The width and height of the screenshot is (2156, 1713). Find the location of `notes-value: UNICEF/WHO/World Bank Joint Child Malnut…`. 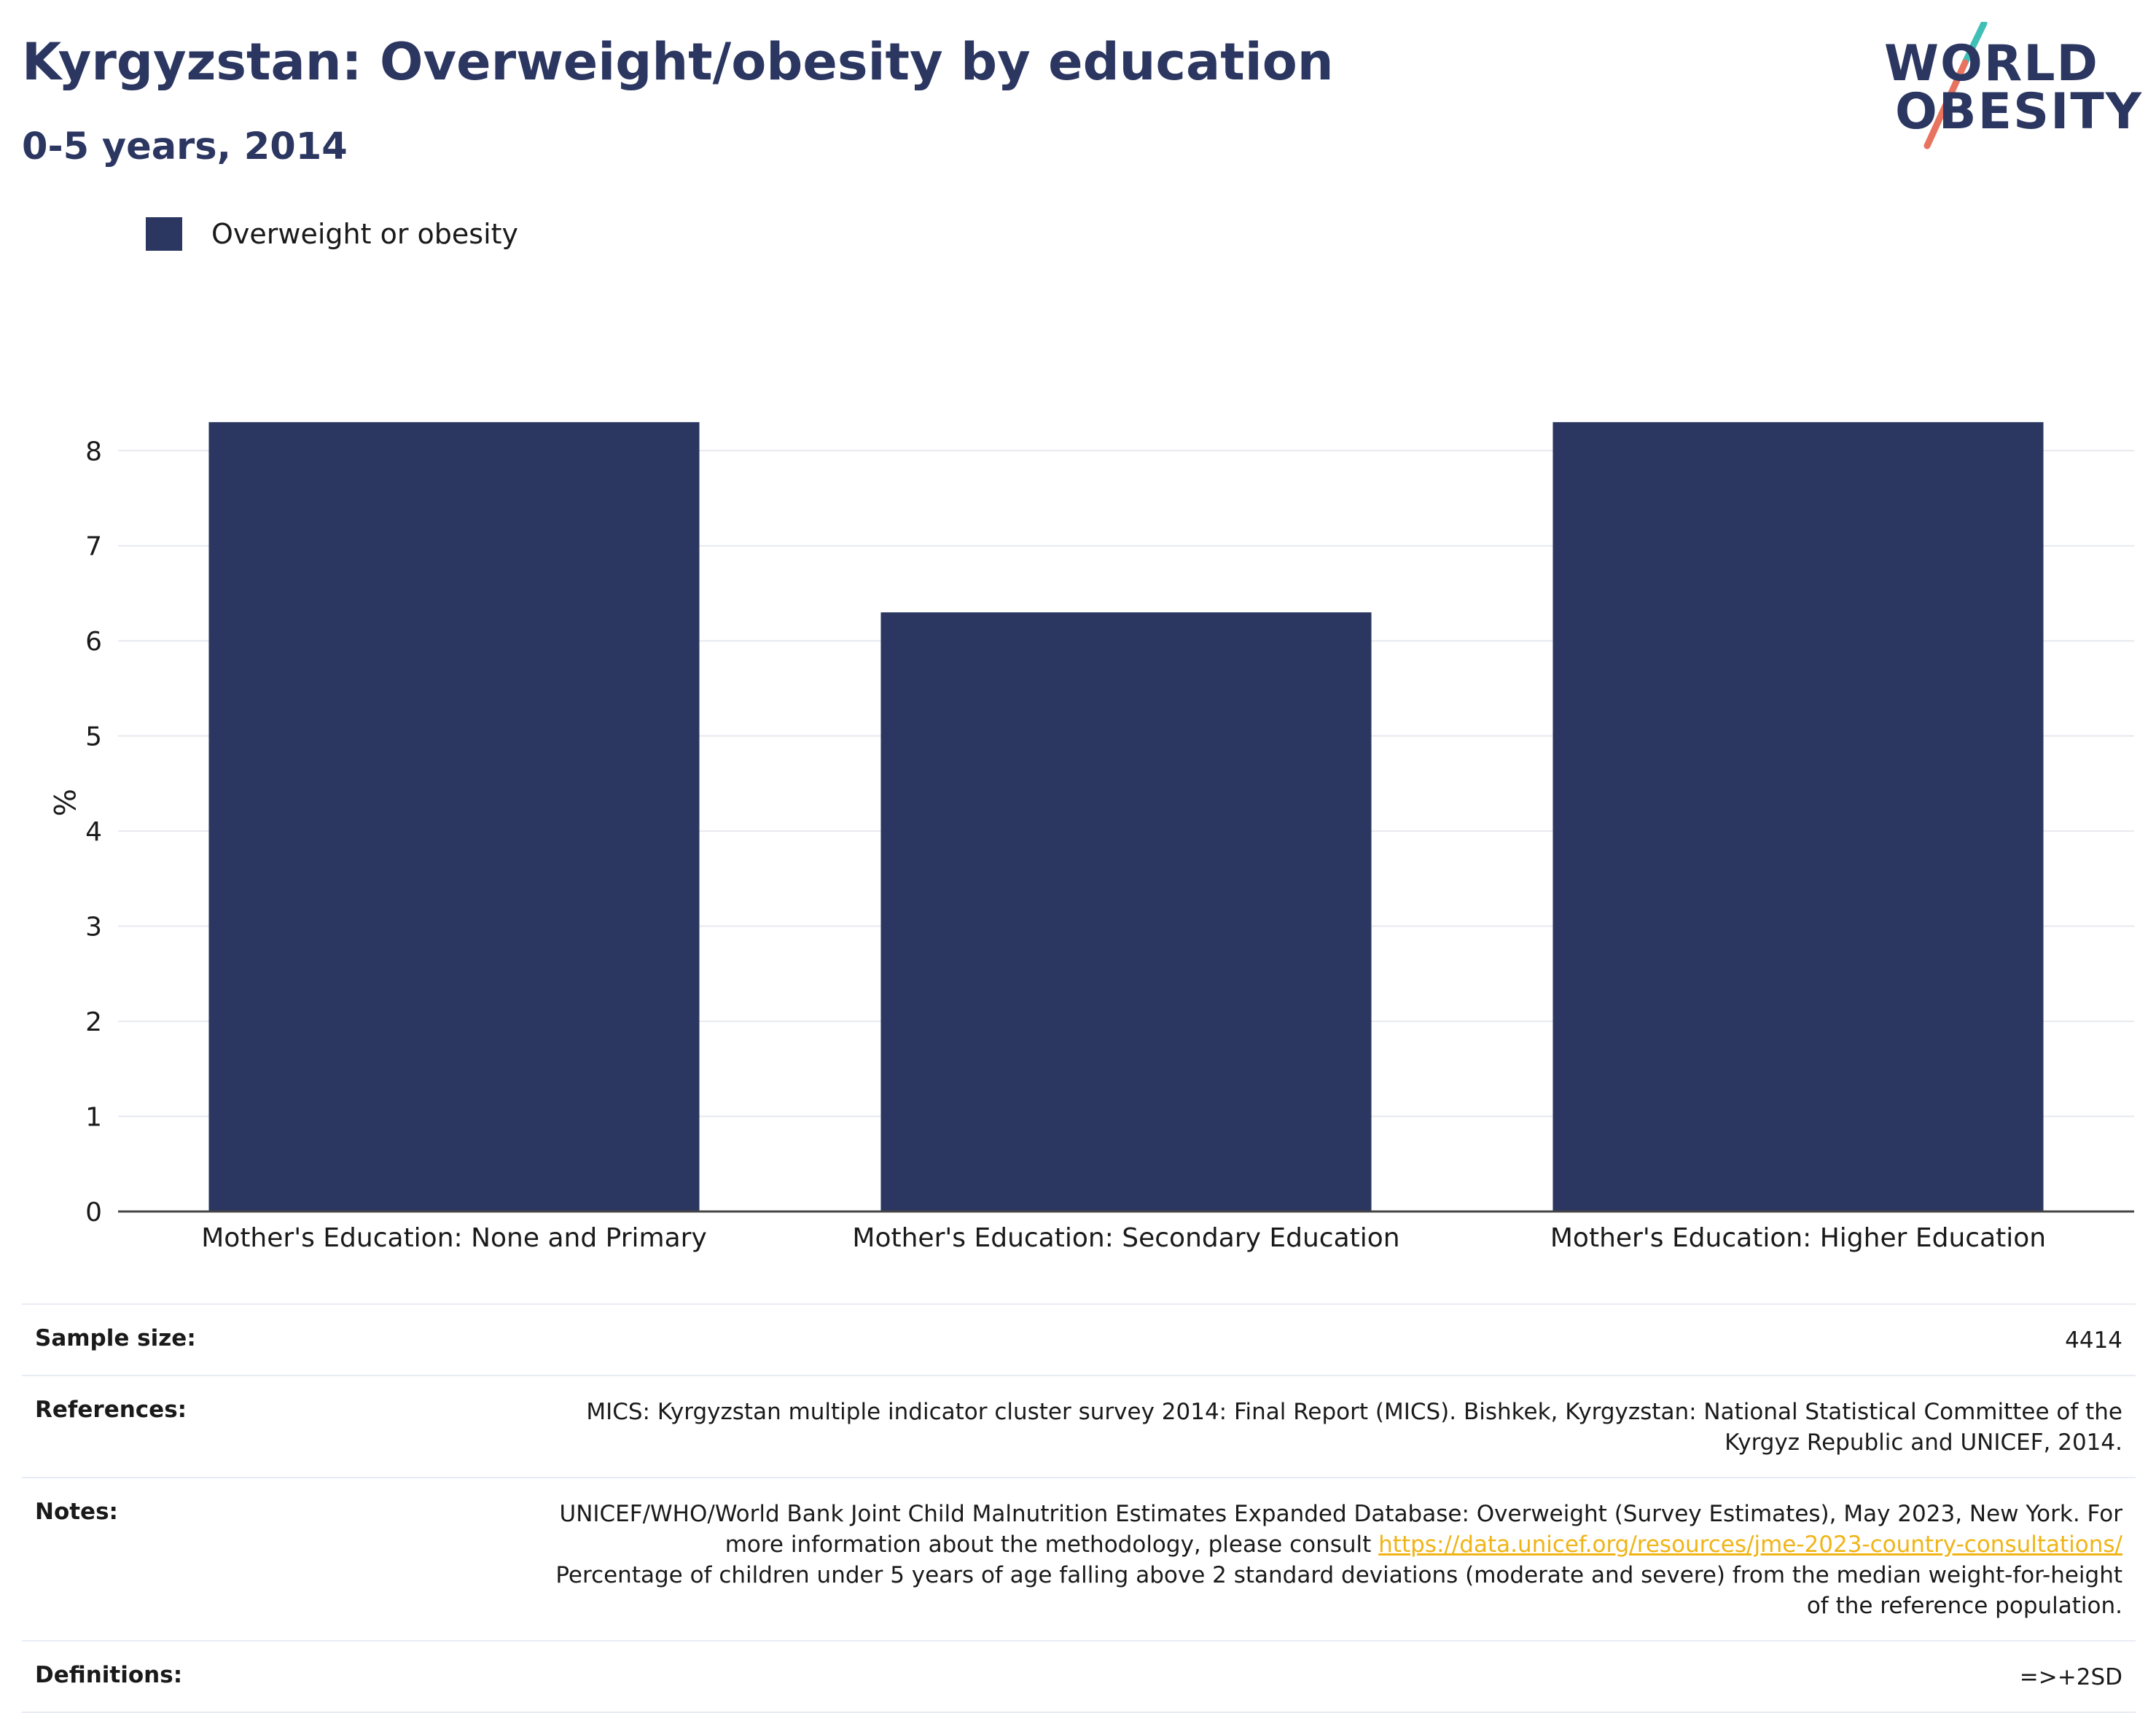

notes-value: UNICEF/WHO/World Bank Joint Child Malnut… is located at coordinates (1334, 1559).